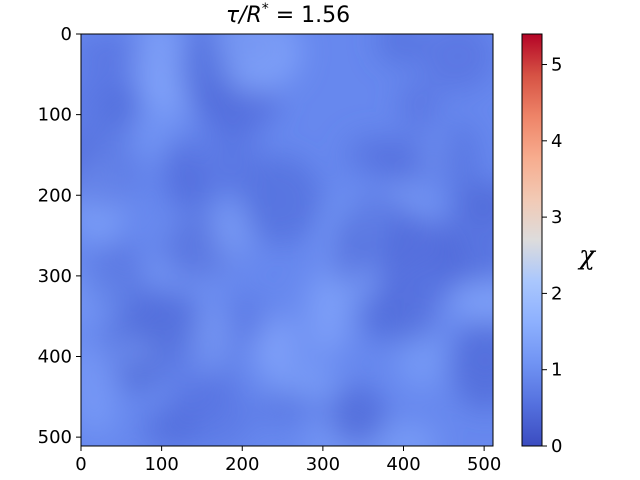 This screenshot has height=480, width=640. I want to click on colorbar: 0 1 2 3 4 5 χ, so click(559, 245).